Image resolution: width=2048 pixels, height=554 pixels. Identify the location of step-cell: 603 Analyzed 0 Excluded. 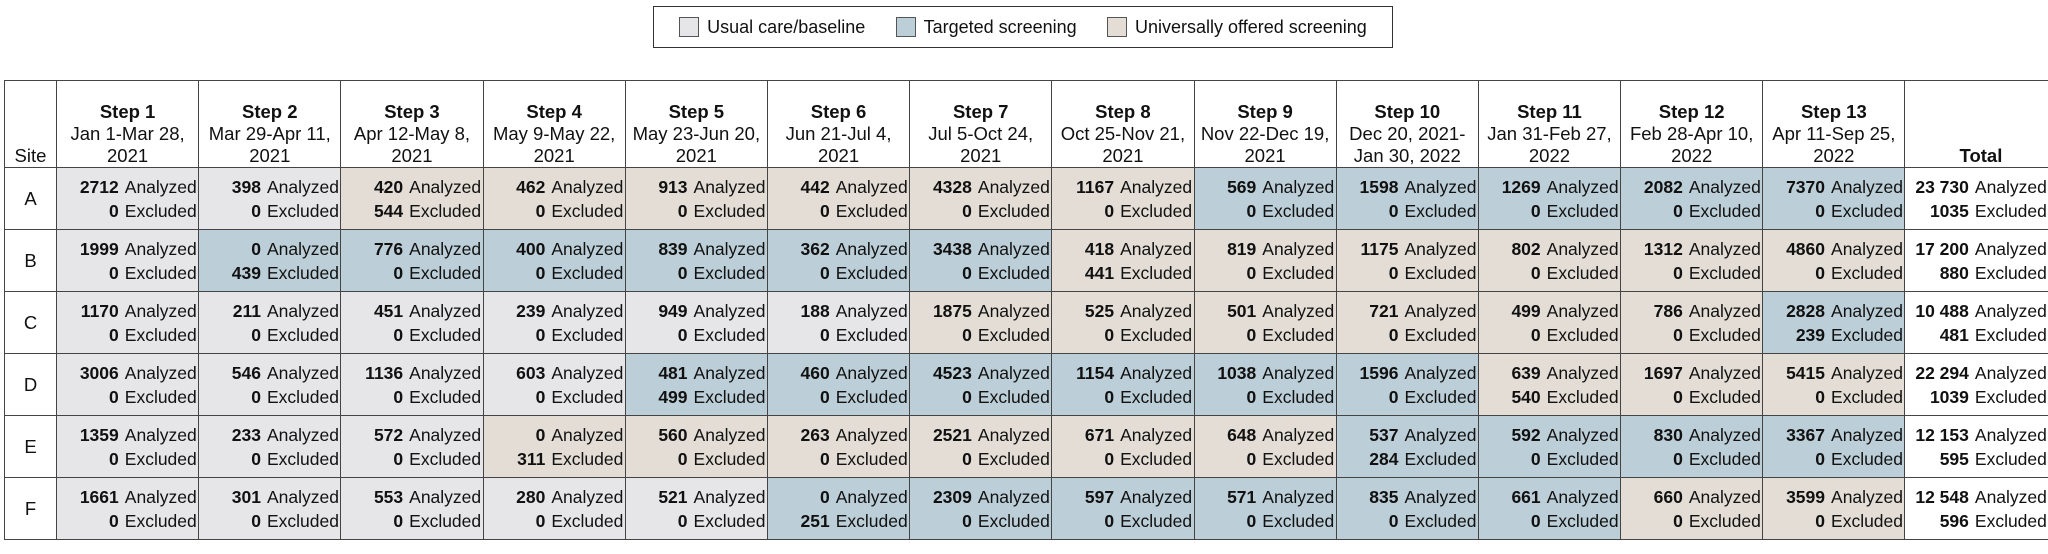
(554, 384).